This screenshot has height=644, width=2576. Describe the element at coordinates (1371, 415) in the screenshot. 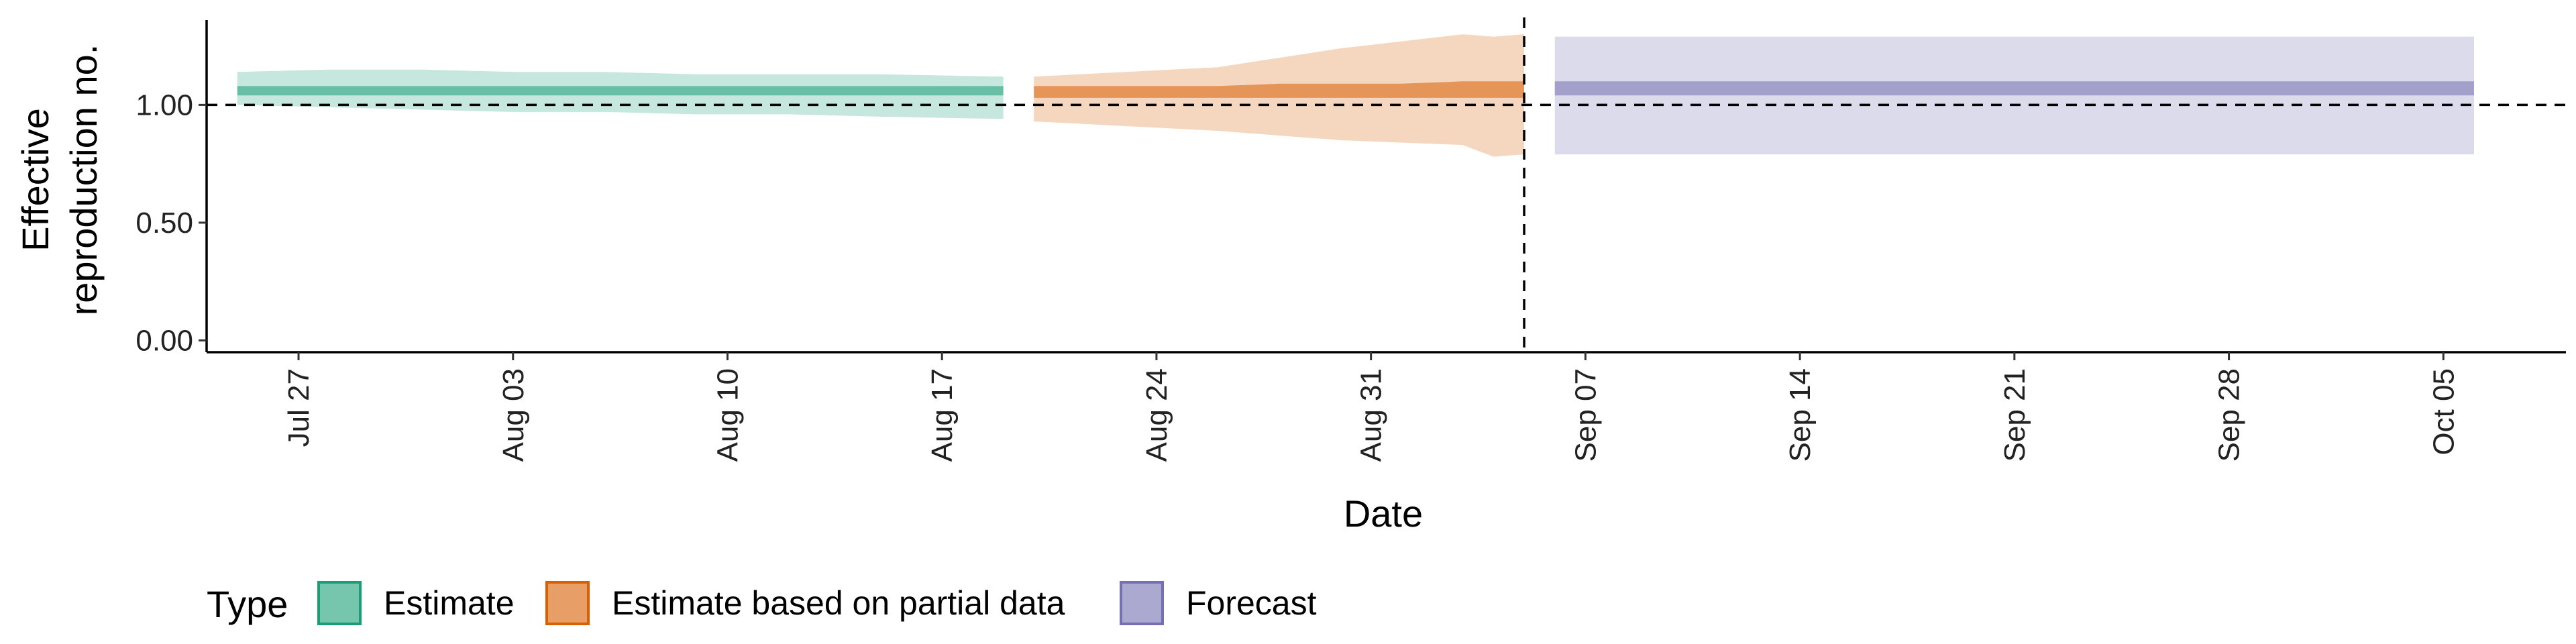

I see `x-tick-label: Aug 31` at that location.